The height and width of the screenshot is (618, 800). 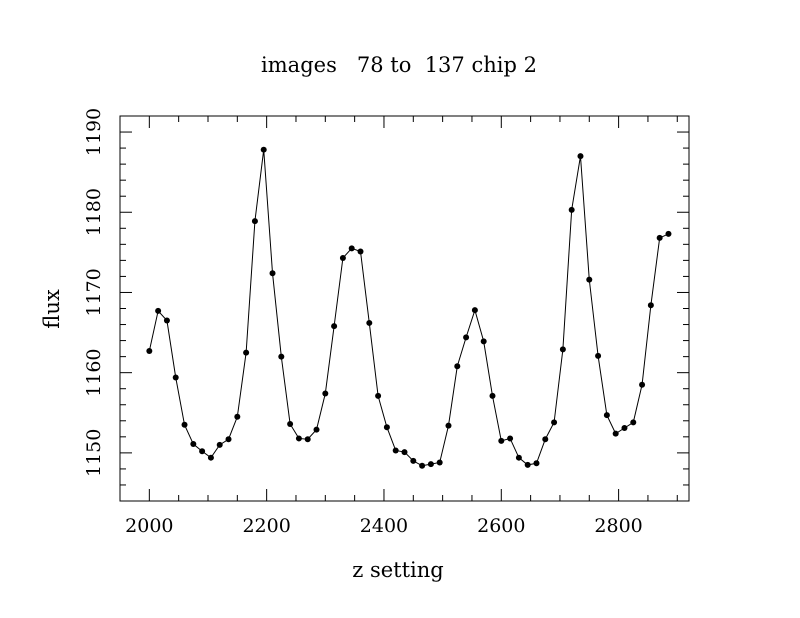 I want to click on y-tick-label: 1150, so click(x=94, y=453).